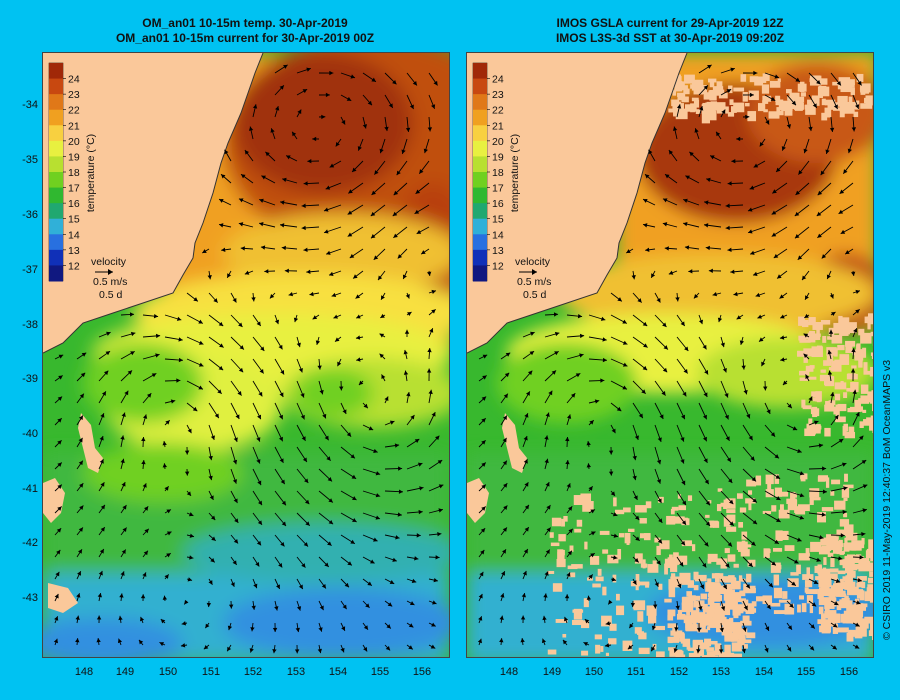 Image resolution: width=900 pixels, height=700 pixels. I want to click on colorbar-tick-label: 21, so click(498, 126).